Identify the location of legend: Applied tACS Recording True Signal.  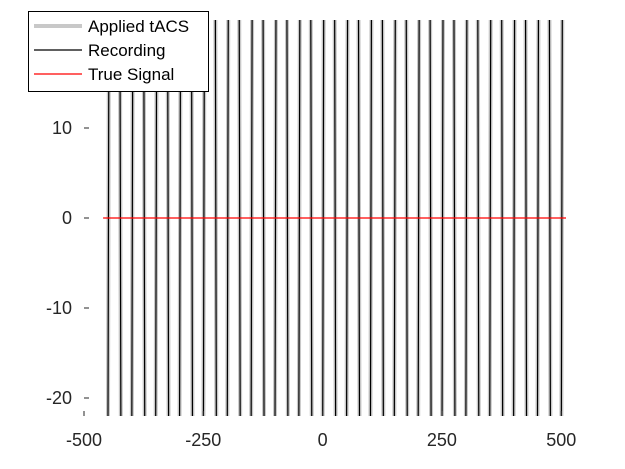
(118, 51).